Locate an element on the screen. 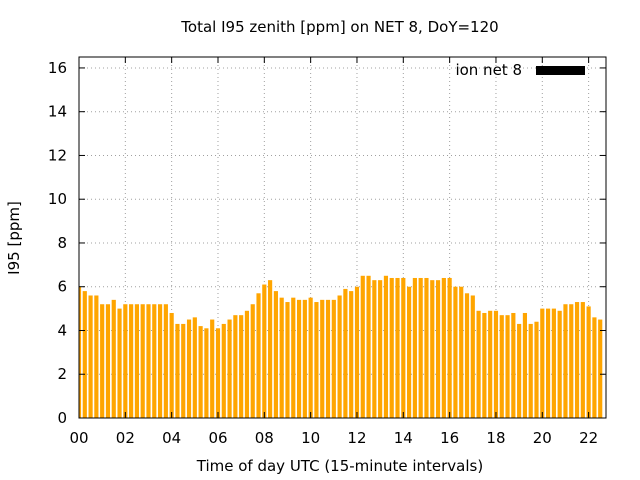 This screenshot has width=640, height=480. y-tick-label: 10 is located at coordinates (57, 199).